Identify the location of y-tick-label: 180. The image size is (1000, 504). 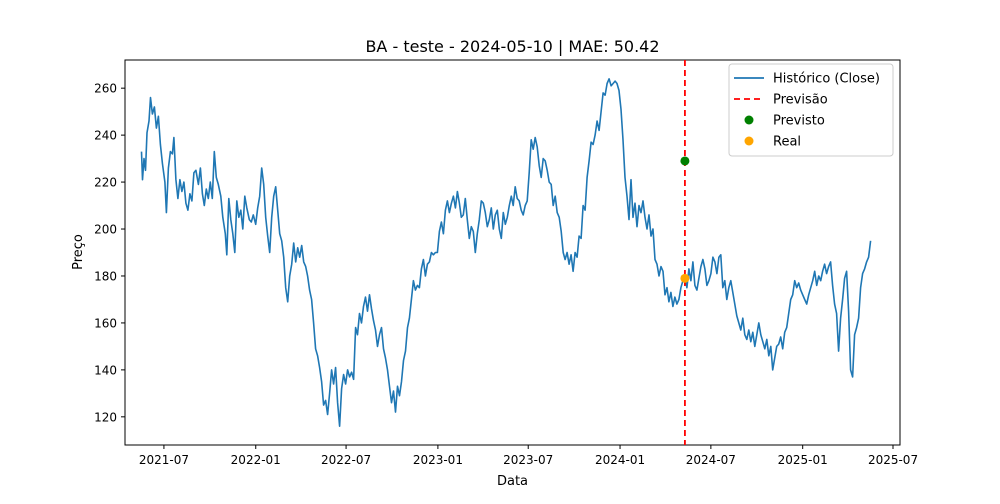
(105, 276).